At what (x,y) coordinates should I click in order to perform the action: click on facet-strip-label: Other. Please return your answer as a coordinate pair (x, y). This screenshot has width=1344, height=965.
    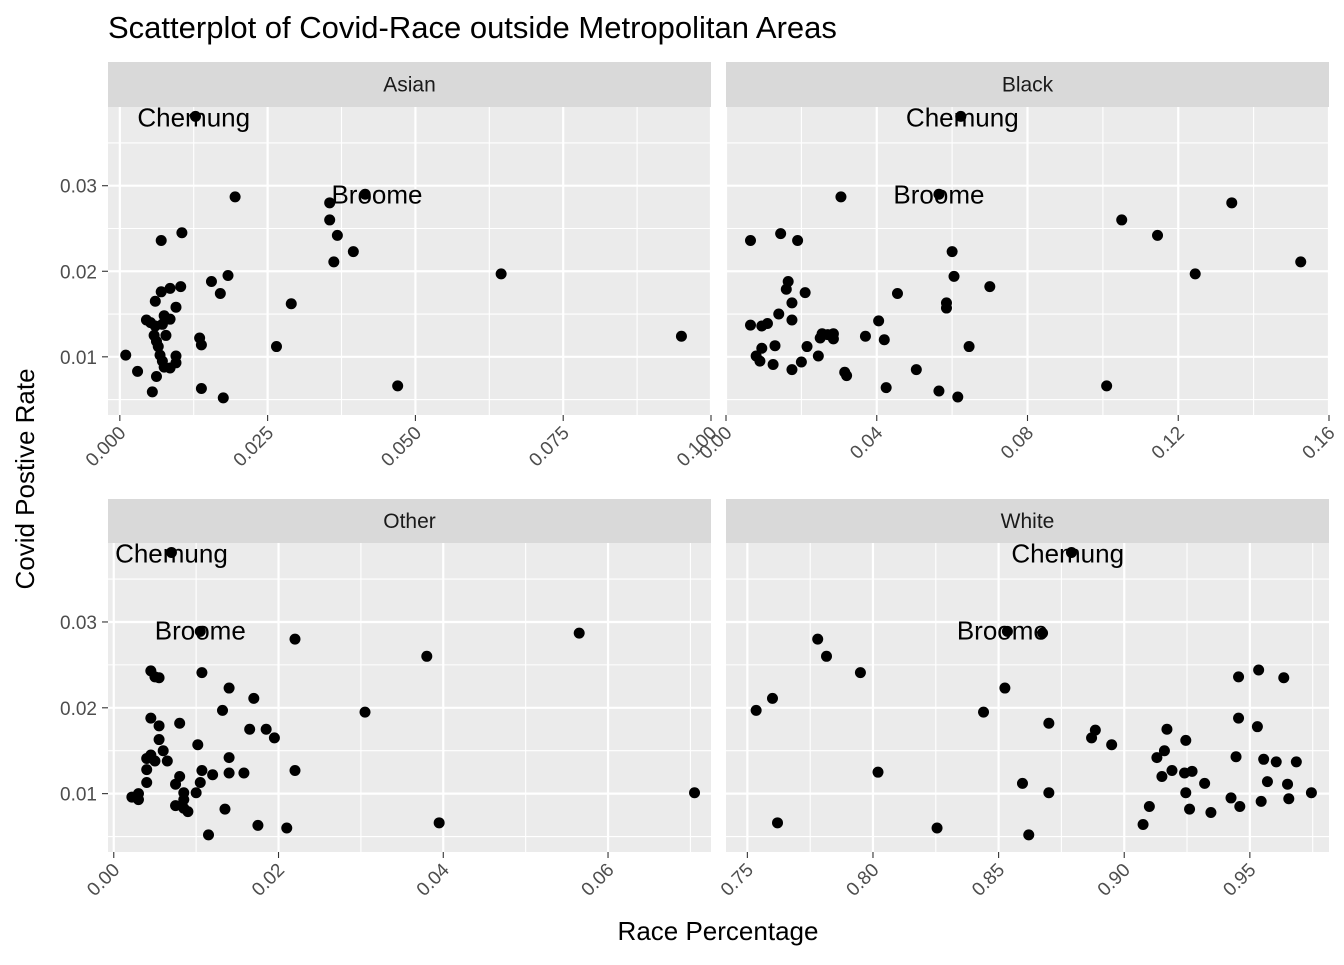
    Looking at the image, I should click on (409, 521).